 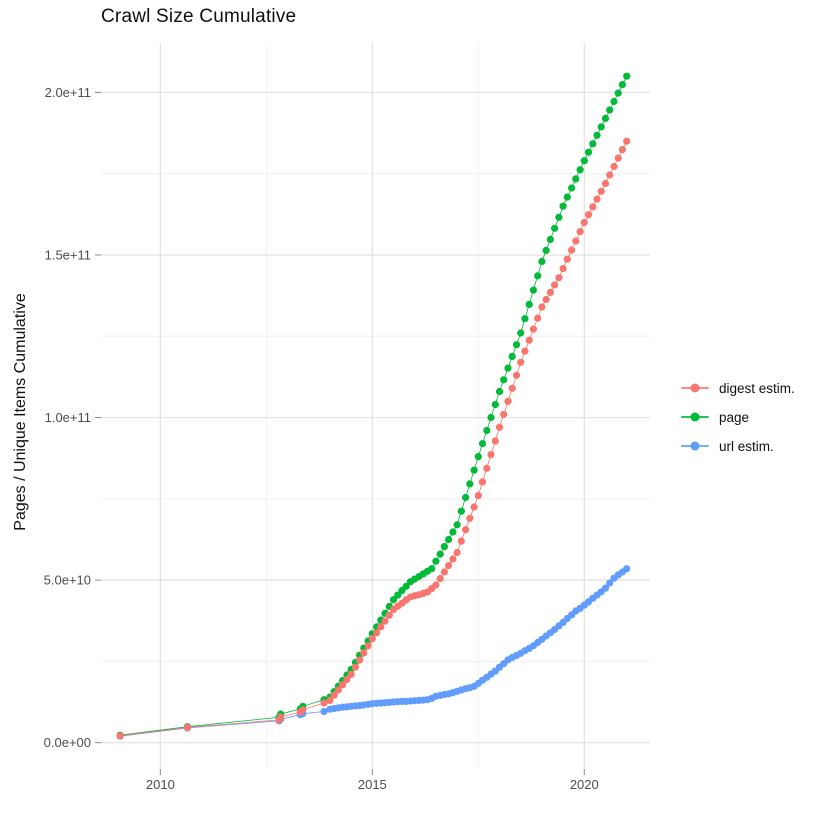 I want to click on legend-item-digest-estim: digest estim., so click(x=738, y=388).